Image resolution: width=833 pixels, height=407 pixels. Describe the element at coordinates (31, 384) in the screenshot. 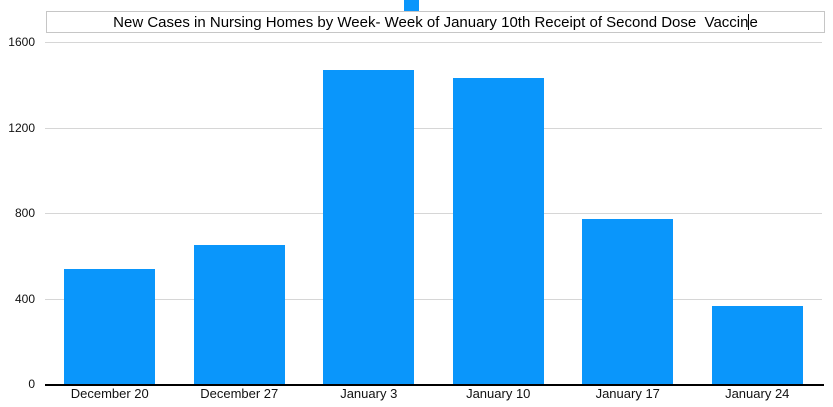

I see `y-axis-tick-label: 0` at that location.